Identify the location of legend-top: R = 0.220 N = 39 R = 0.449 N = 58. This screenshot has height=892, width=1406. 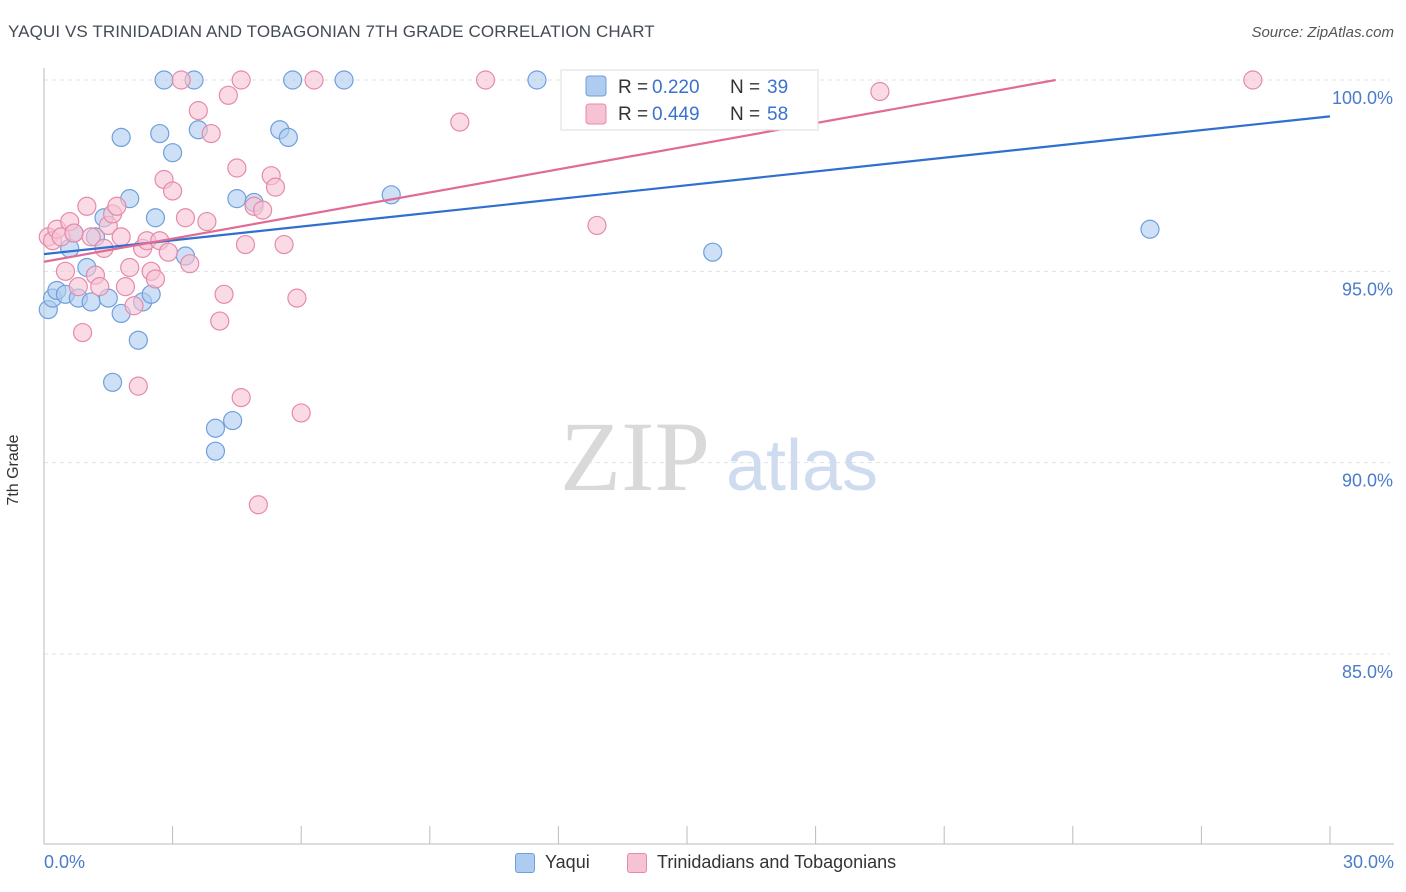
(689, 100).